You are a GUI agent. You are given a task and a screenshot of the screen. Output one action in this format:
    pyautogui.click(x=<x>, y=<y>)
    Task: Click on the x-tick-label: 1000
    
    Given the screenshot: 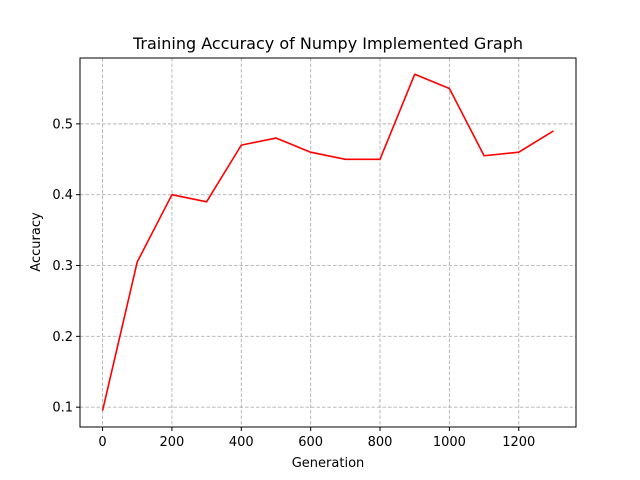 What is the action you would take?
    pyautogui.click(x=449, y=442)
    